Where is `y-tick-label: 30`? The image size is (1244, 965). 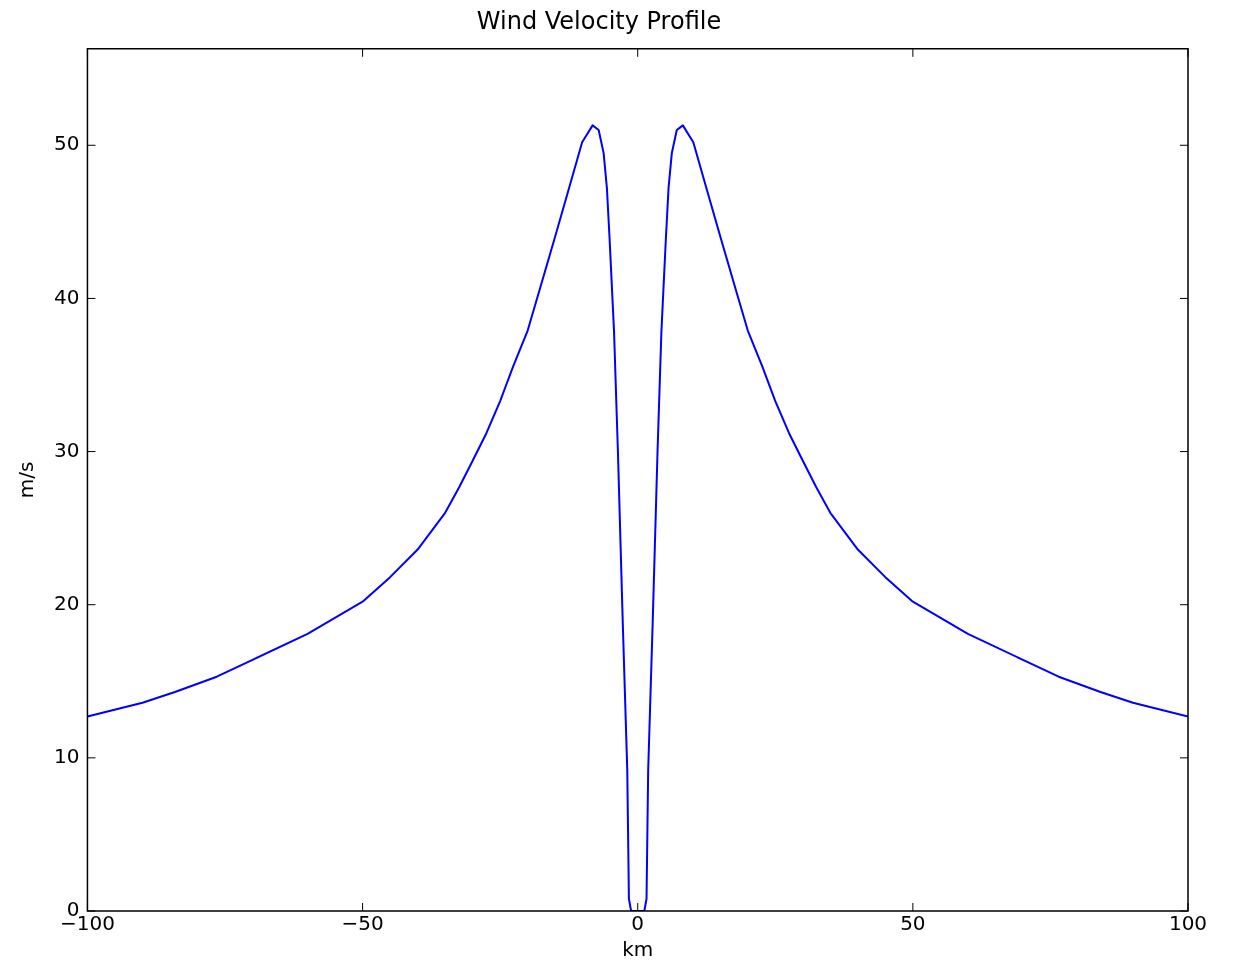 y-tick-label: 30 is located at coordinates (67, 449).